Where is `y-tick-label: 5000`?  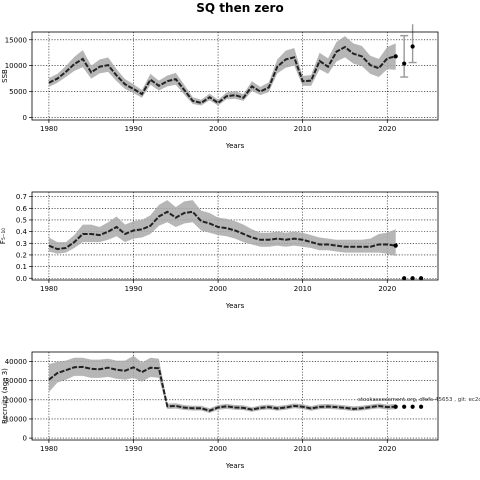 y-tick-label: 5000 is located at coordinates (18, 92).